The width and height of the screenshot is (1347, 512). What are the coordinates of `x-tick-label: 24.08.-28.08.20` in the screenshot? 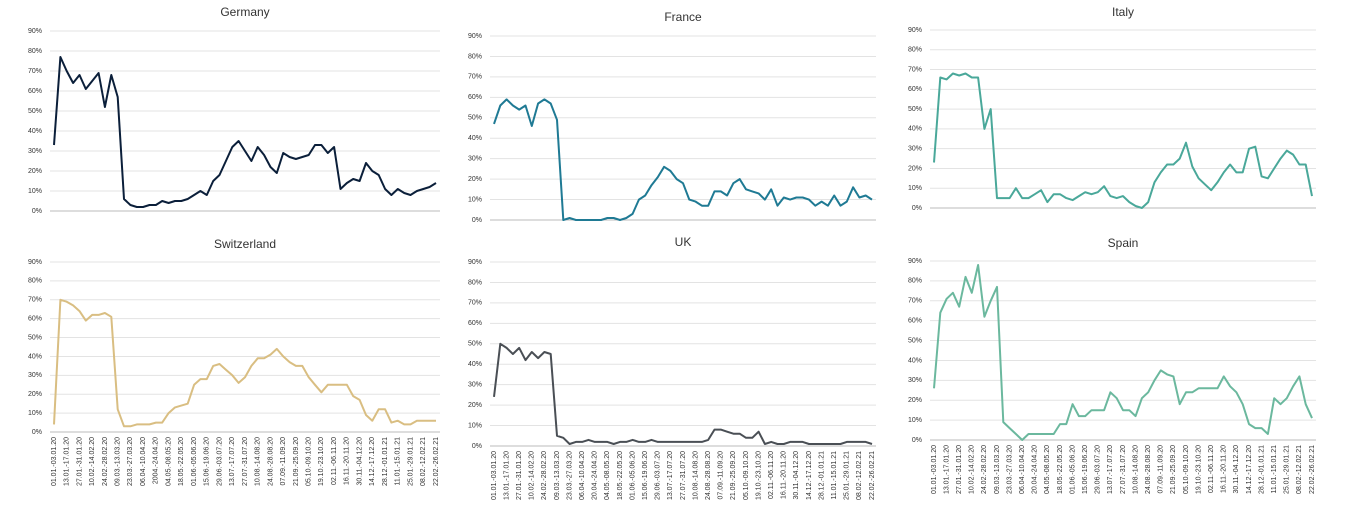 It's located at (1148, 469).